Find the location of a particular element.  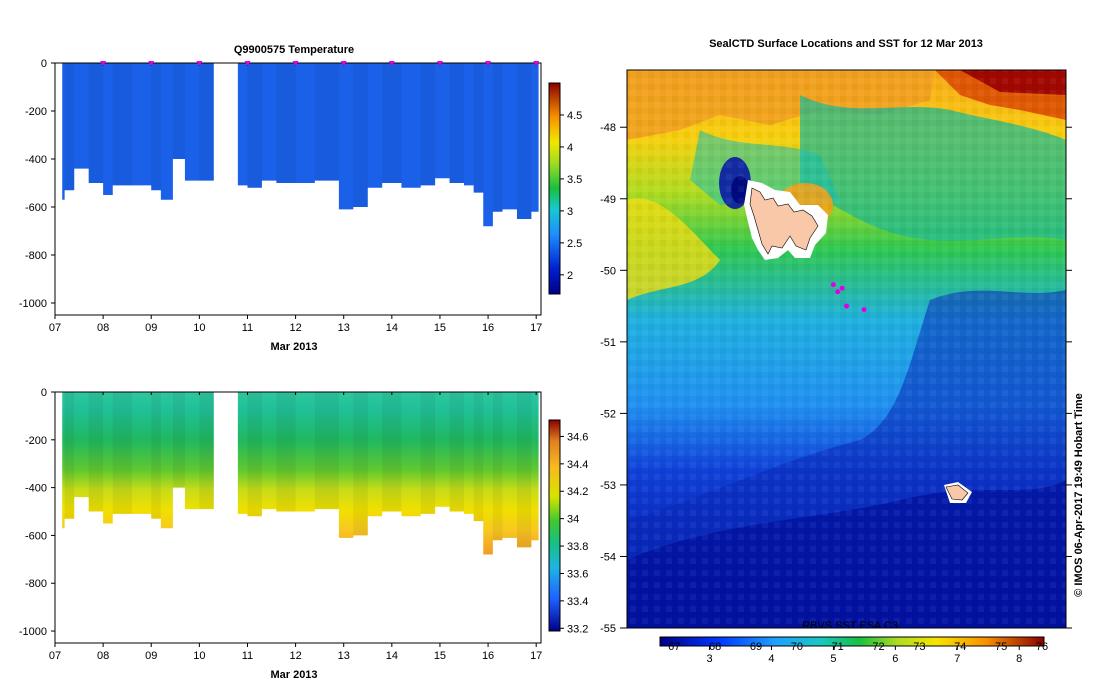

temperature-section-plot is located at coordinates (300, 145).